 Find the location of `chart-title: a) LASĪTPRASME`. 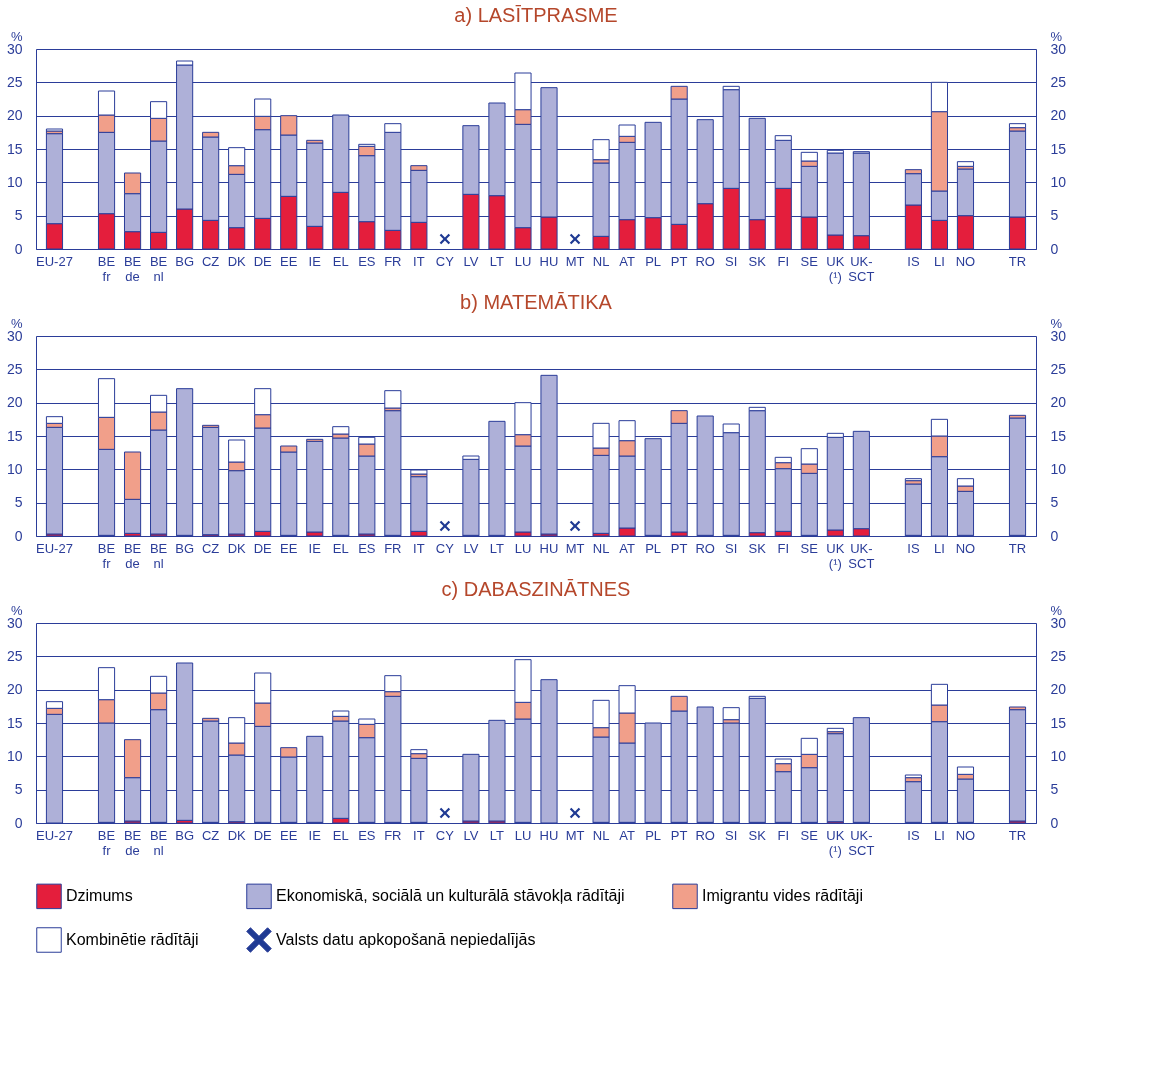

chart-title: a) LASĪTPRASME is located at coordinates (536, 15).